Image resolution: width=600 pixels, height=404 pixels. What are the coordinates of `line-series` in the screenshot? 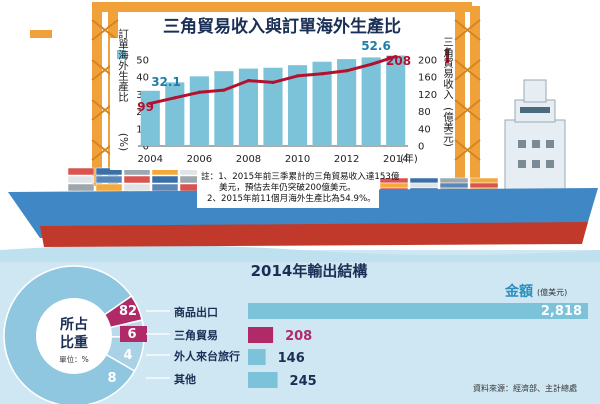 It's located at (273, 80).